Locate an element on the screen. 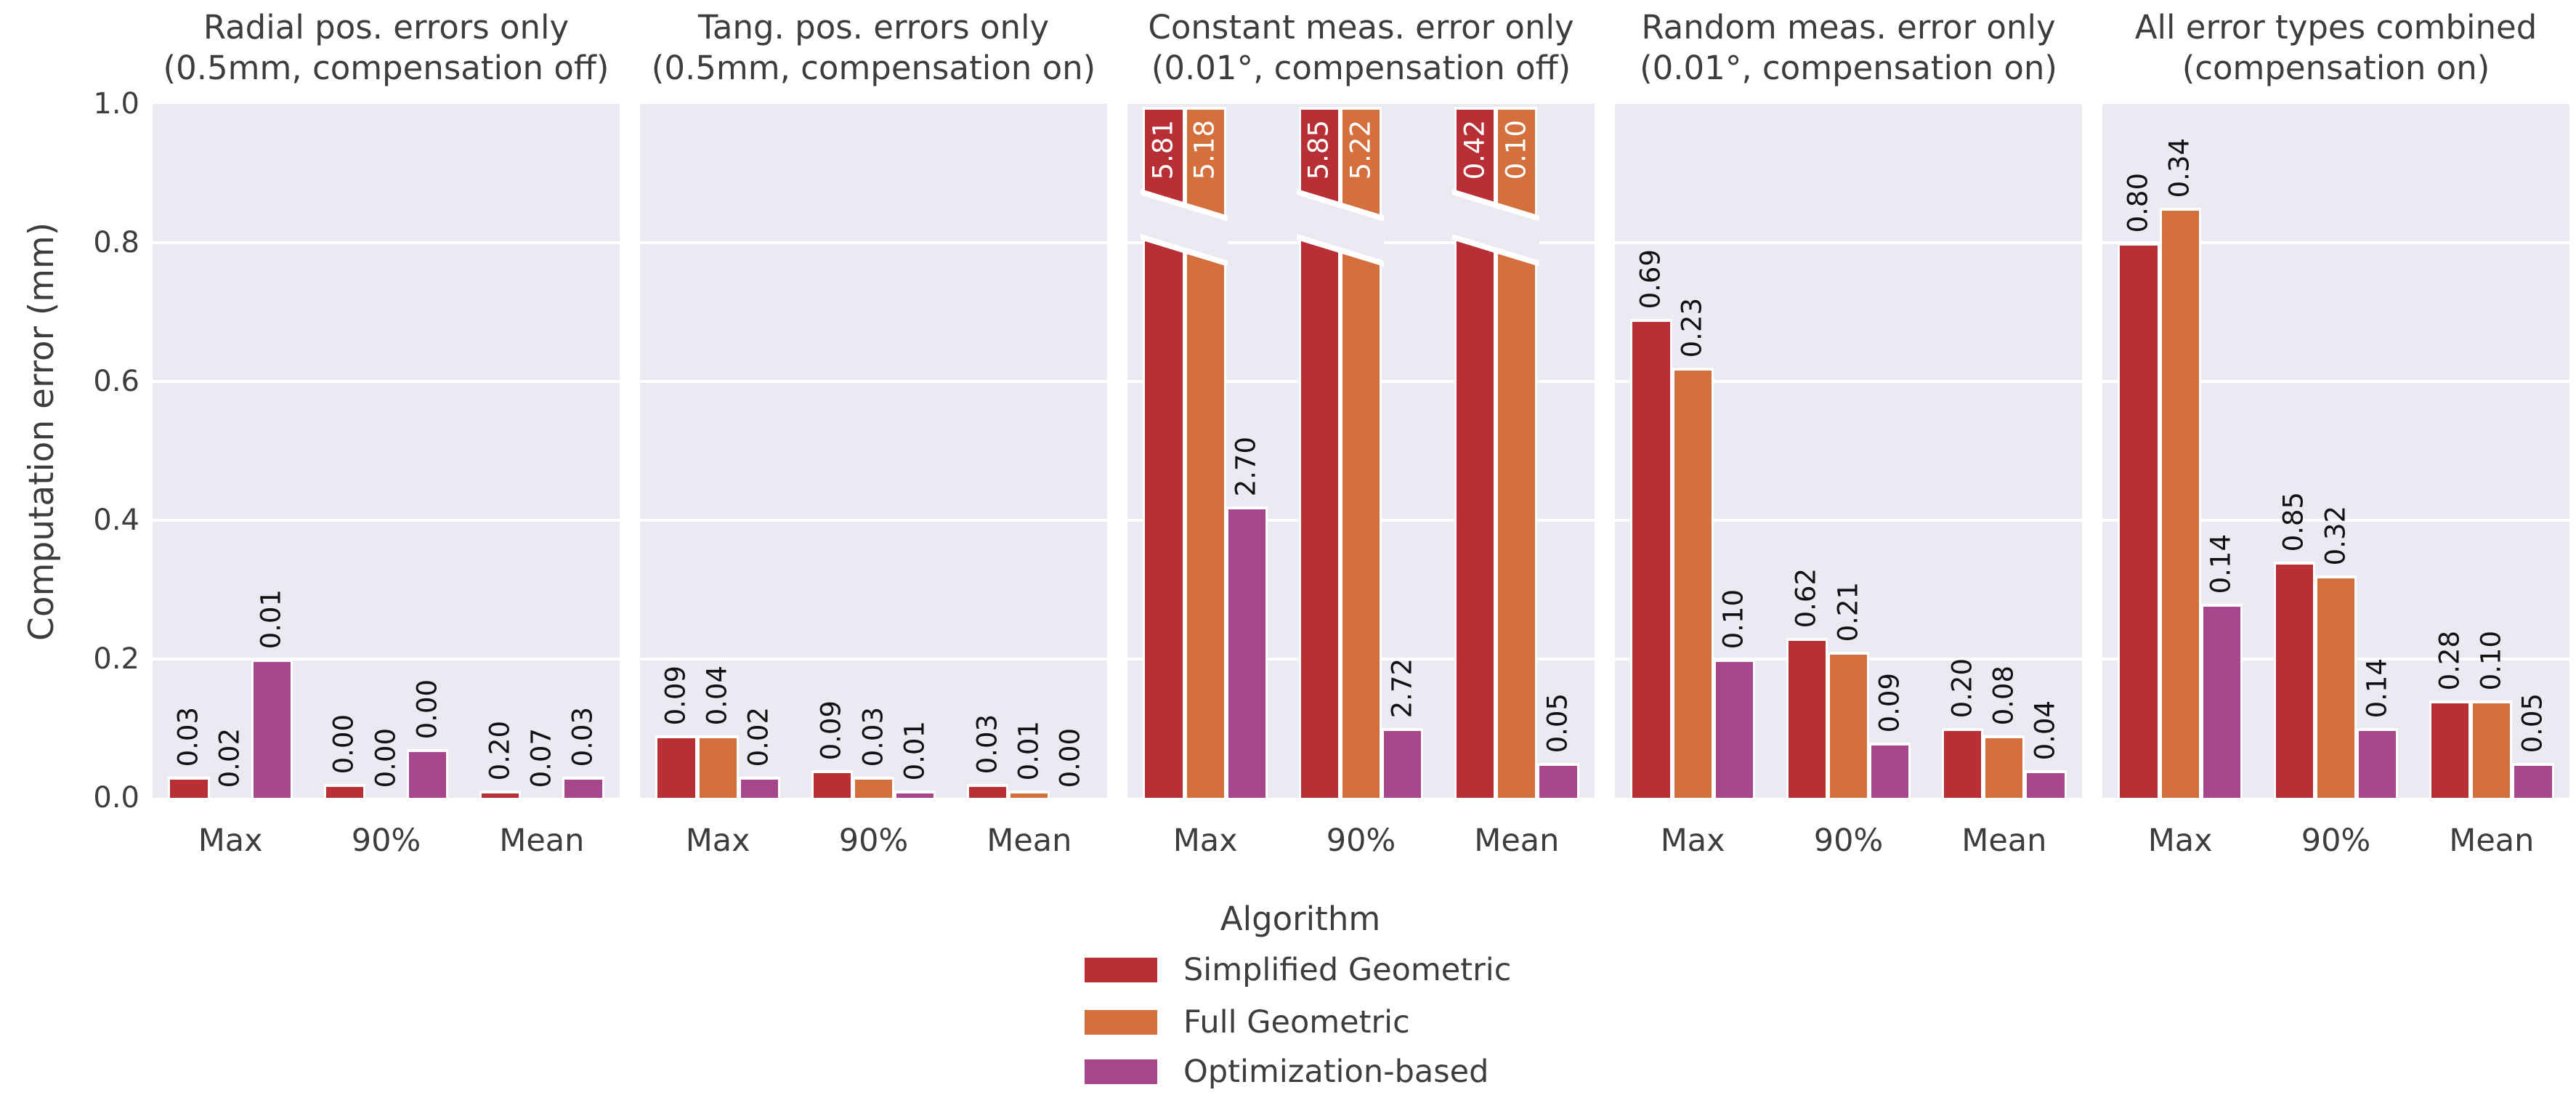 Image resolution: width=2576 pixels, height=1111 pixels. legend-row: Full Geometric is located at coordinates (1247, 1022).